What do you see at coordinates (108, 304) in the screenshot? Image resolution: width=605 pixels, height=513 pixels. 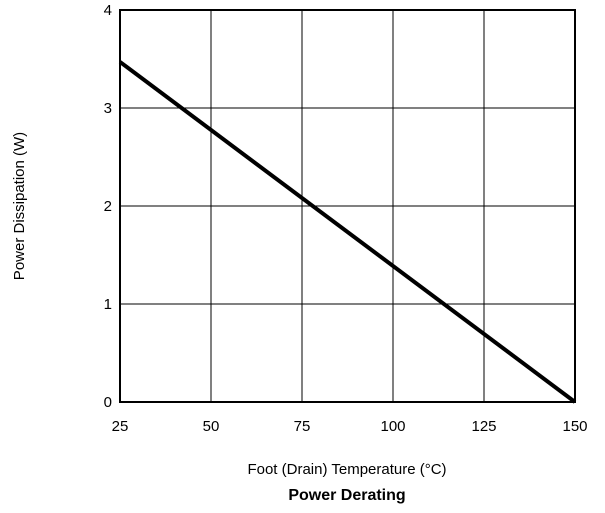 I see `y-tick-label: 1` at bounding box center [108, 304].